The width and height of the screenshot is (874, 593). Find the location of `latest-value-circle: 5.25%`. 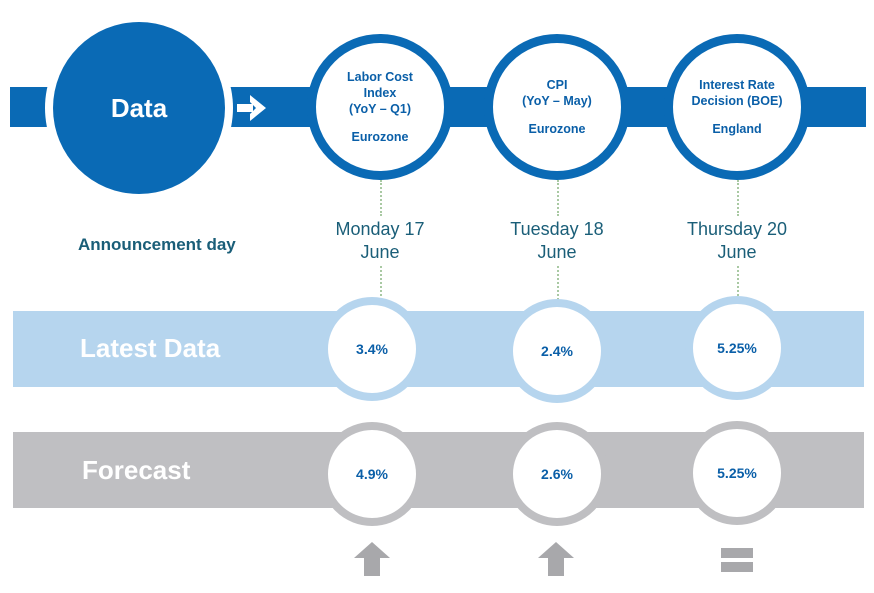

latest-value-circle: 5.25% is located at coordinates (737, 348).